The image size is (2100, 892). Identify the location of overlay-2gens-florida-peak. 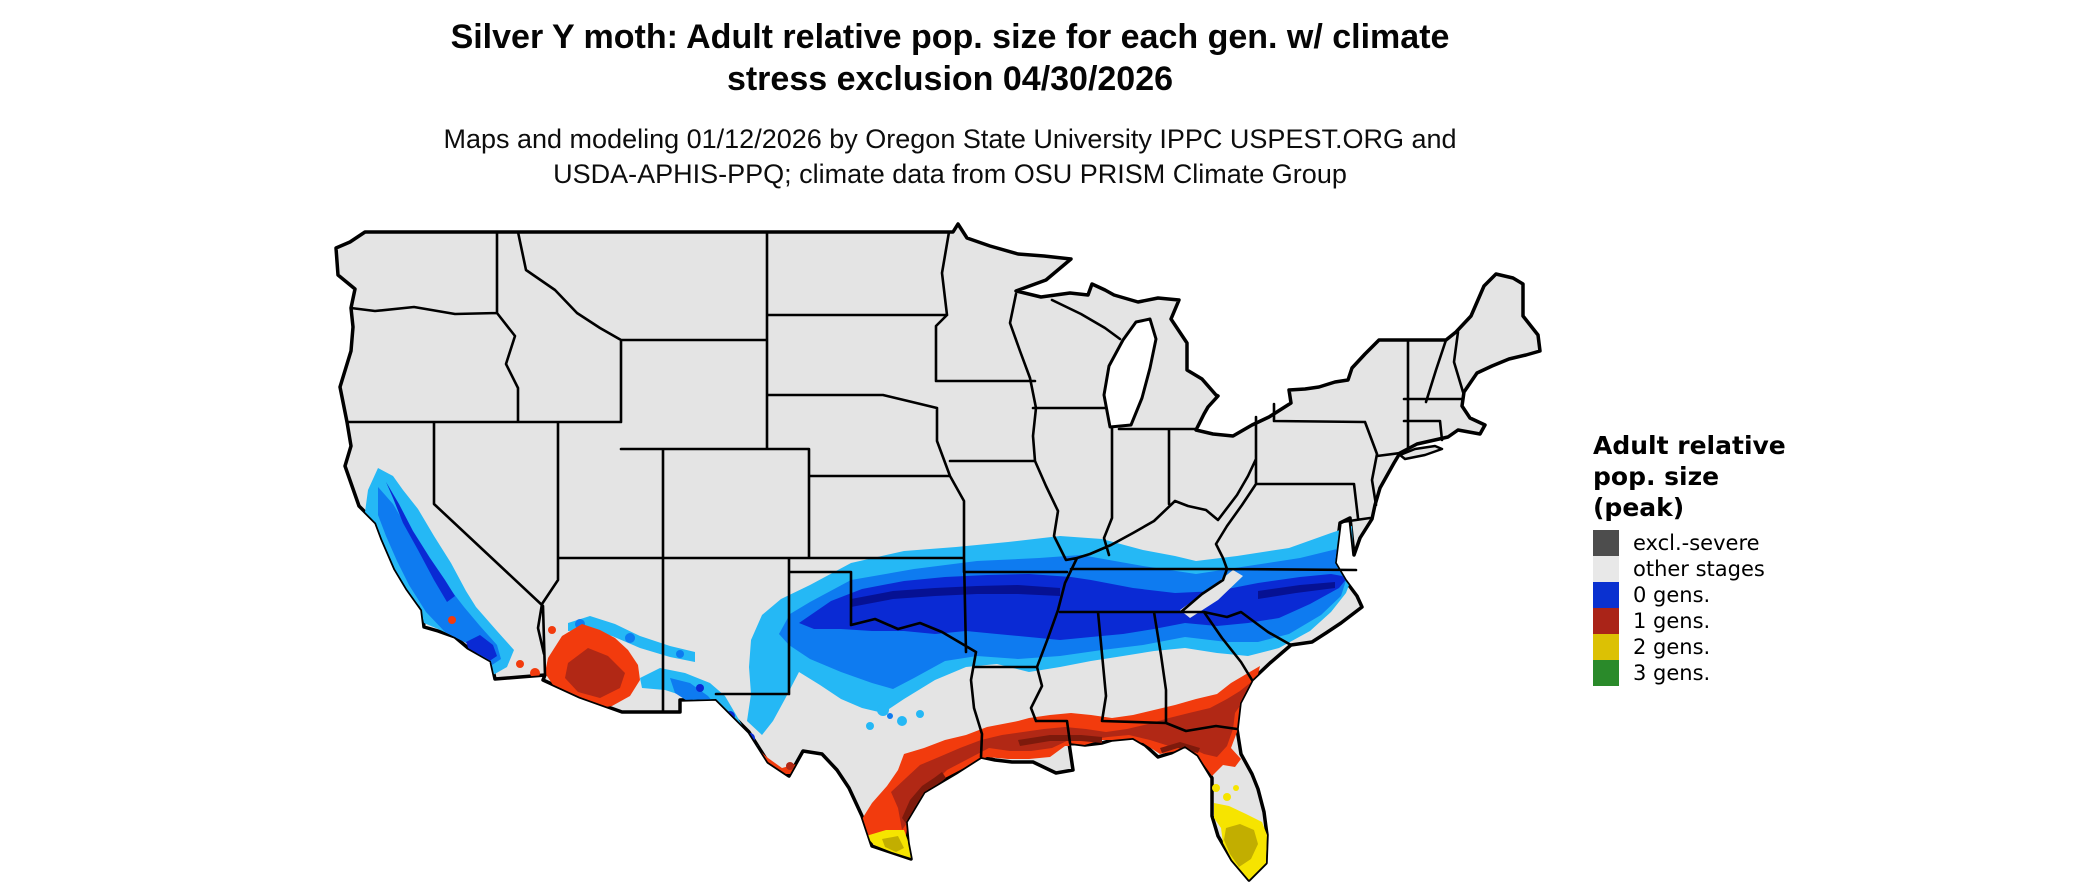
(1241, 845).